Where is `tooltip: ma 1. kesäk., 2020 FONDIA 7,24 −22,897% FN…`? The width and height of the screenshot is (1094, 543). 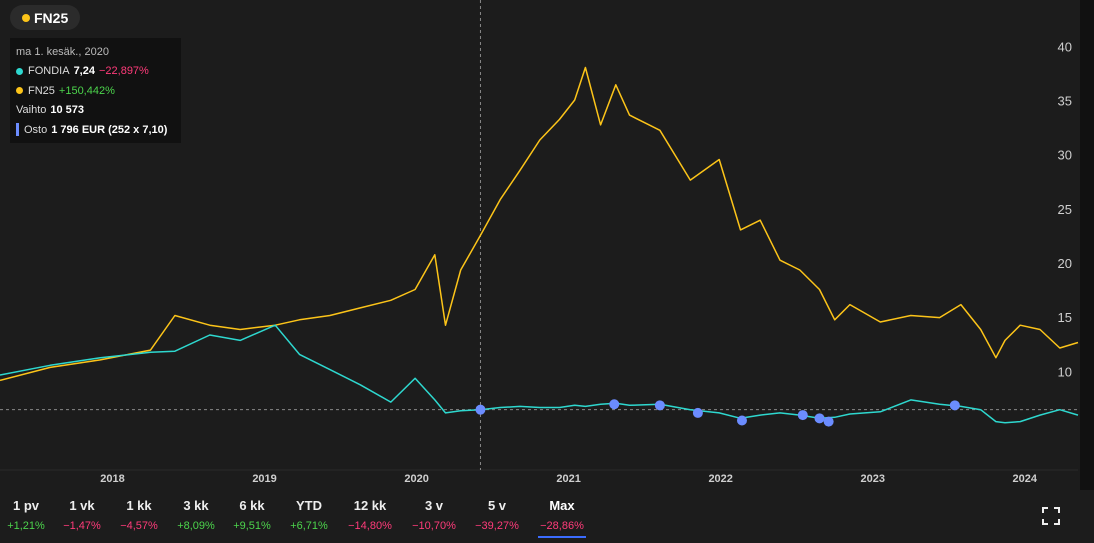
tooltip: ma 1. kesäk., 2020 FONDIA 7,24 −22,897% FN… is located at coordinates (95, 90).